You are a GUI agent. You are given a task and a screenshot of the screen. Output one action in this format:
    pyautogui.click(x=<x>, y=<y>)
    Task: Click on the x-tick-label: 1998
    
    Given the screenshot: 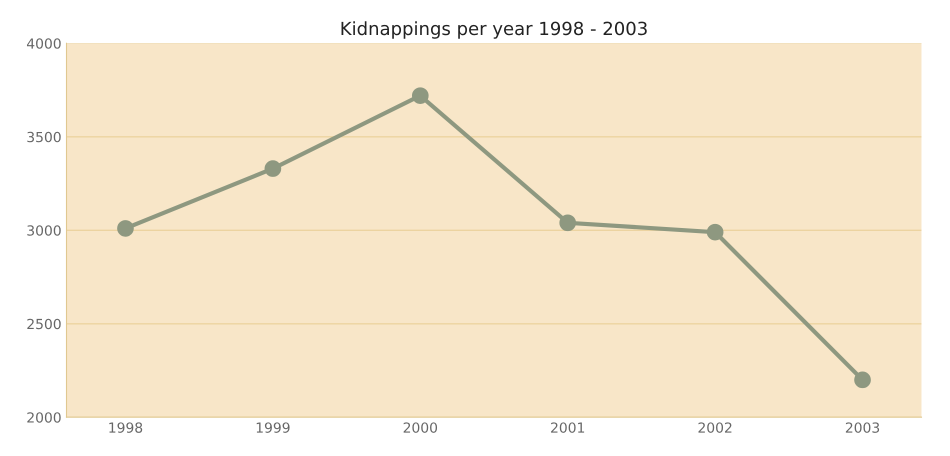 What is the action you would take?
    pyautogui.click(x=125, y=427)
    